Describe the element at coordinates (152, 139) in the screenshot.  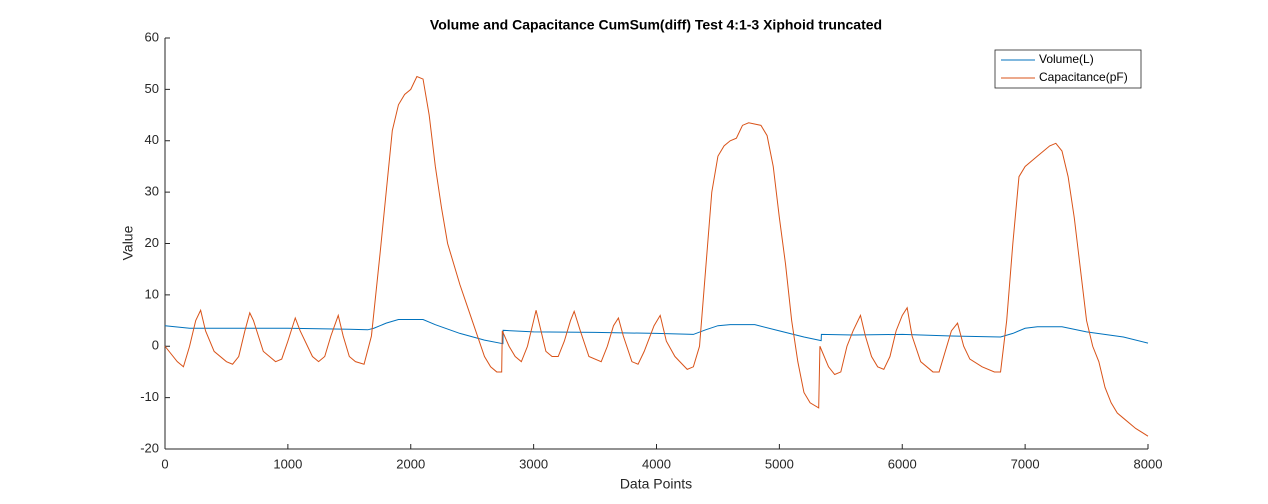
I see `y-tick-label: 40` at that location.